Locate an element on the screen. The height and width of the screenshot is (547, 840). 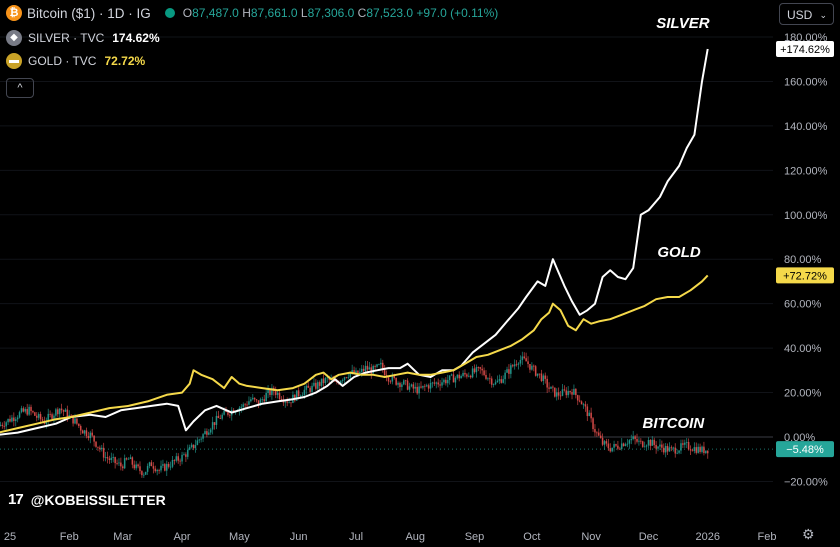
symbol-title: Bitcoin ($1) · 1D · IG is located at coordinates (89, 13).